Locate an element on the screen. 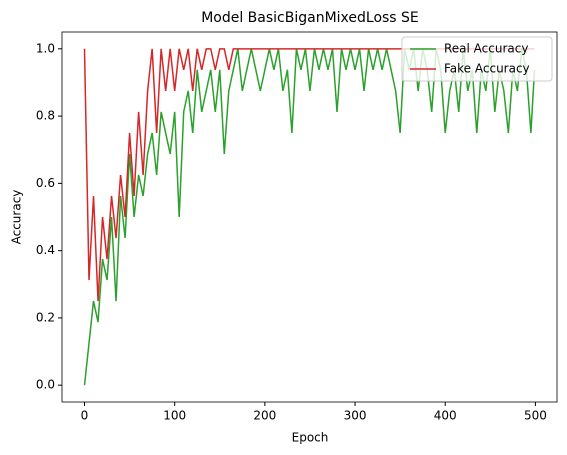  x-tick-label: 300 is located at coordinates (355, 416).